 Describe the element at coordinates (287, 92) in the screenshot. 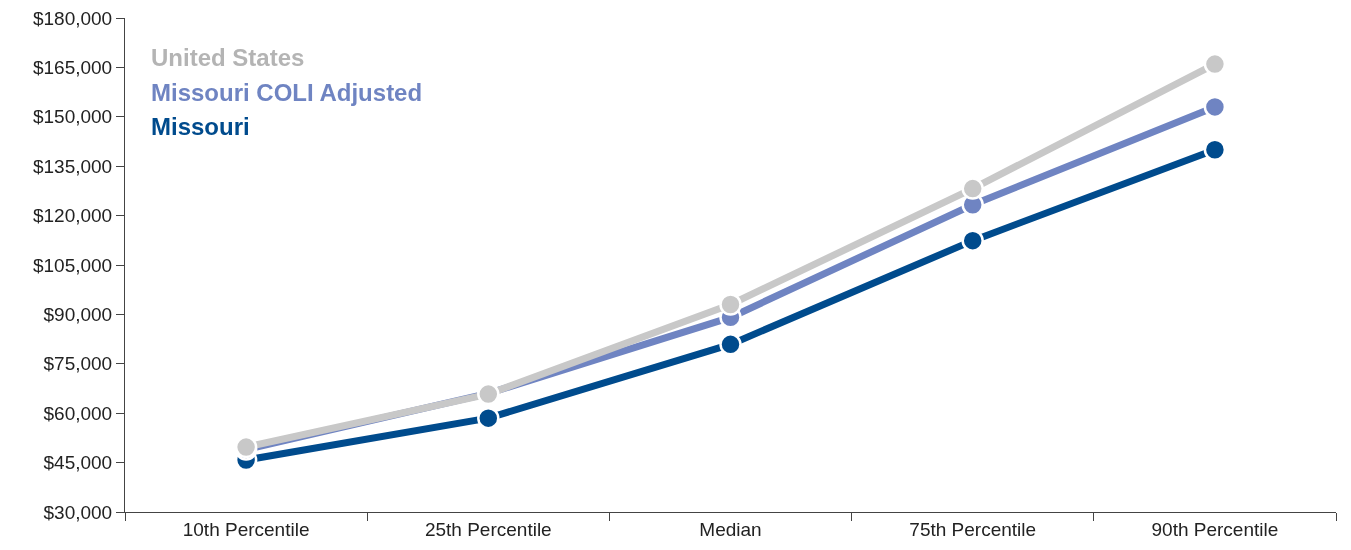

I see `text: Missouri COLI Adjusted` at that location.